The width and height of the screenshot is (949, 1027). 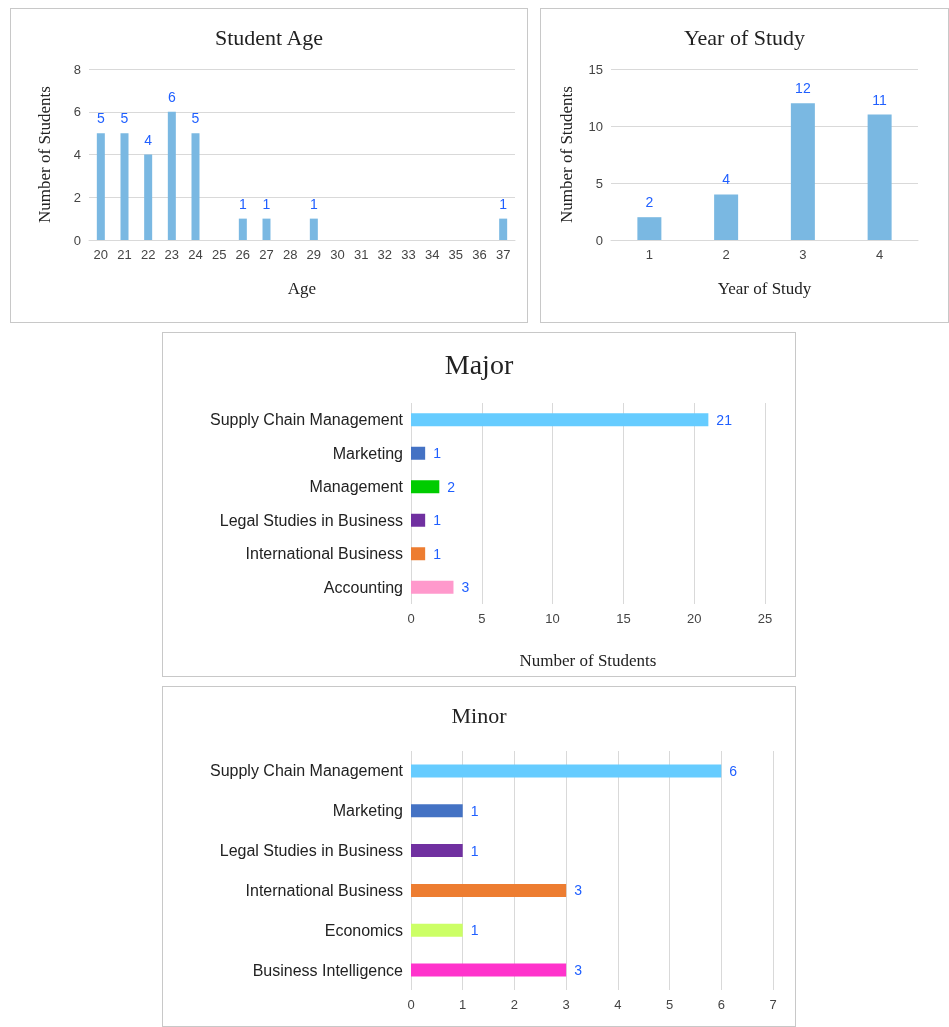 What do you see at coordinates (552, 618) in the screenshot?
I see `x-tick-label: 10` at bounding box center [552, 618].